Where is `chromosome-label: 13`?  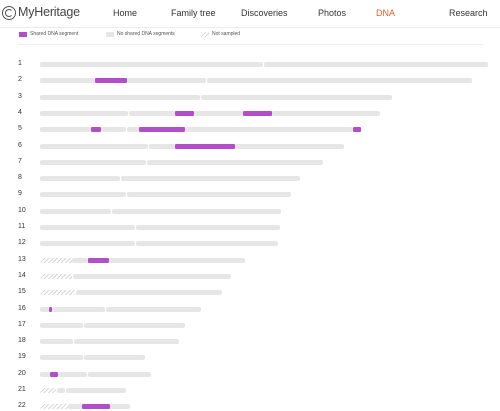
chromosome-label: 13 is located at coordinates (22, 259).